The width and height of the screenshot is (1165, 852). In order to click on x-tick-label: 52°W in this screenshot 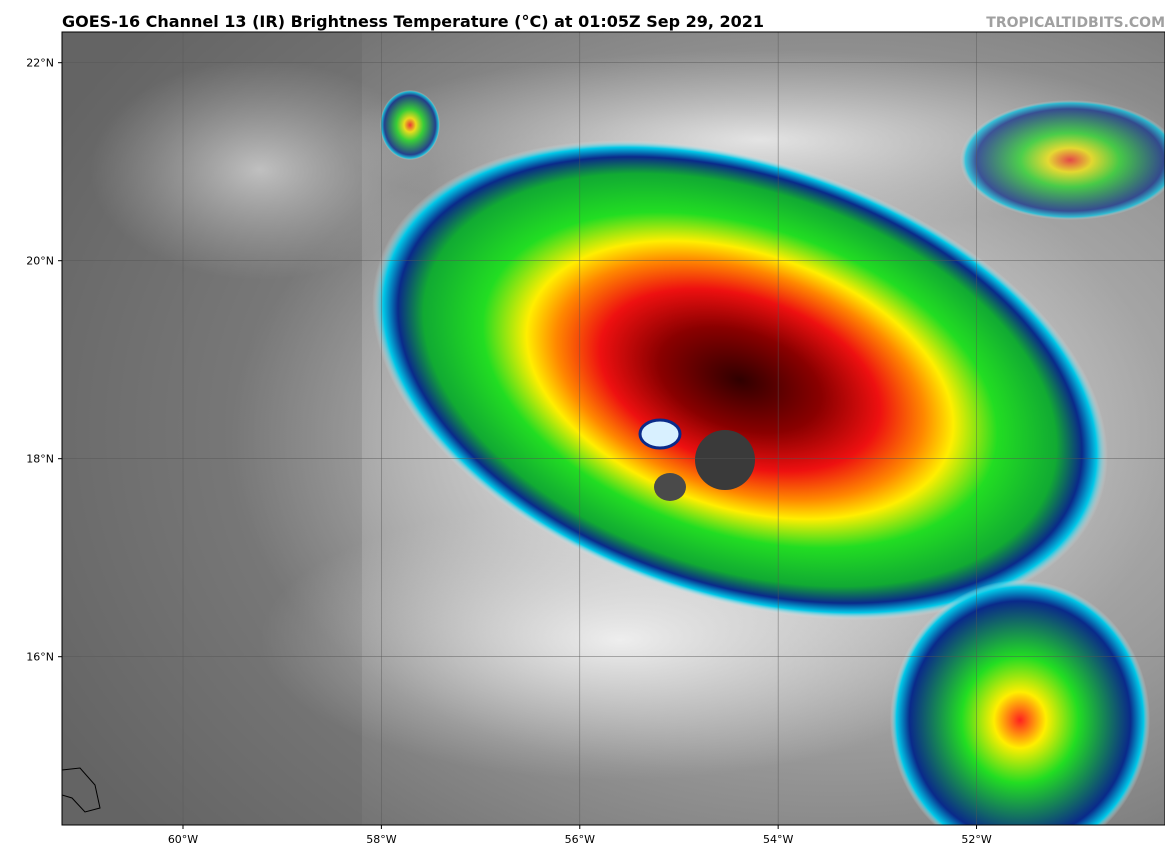, I will do `click(976, 839)`.